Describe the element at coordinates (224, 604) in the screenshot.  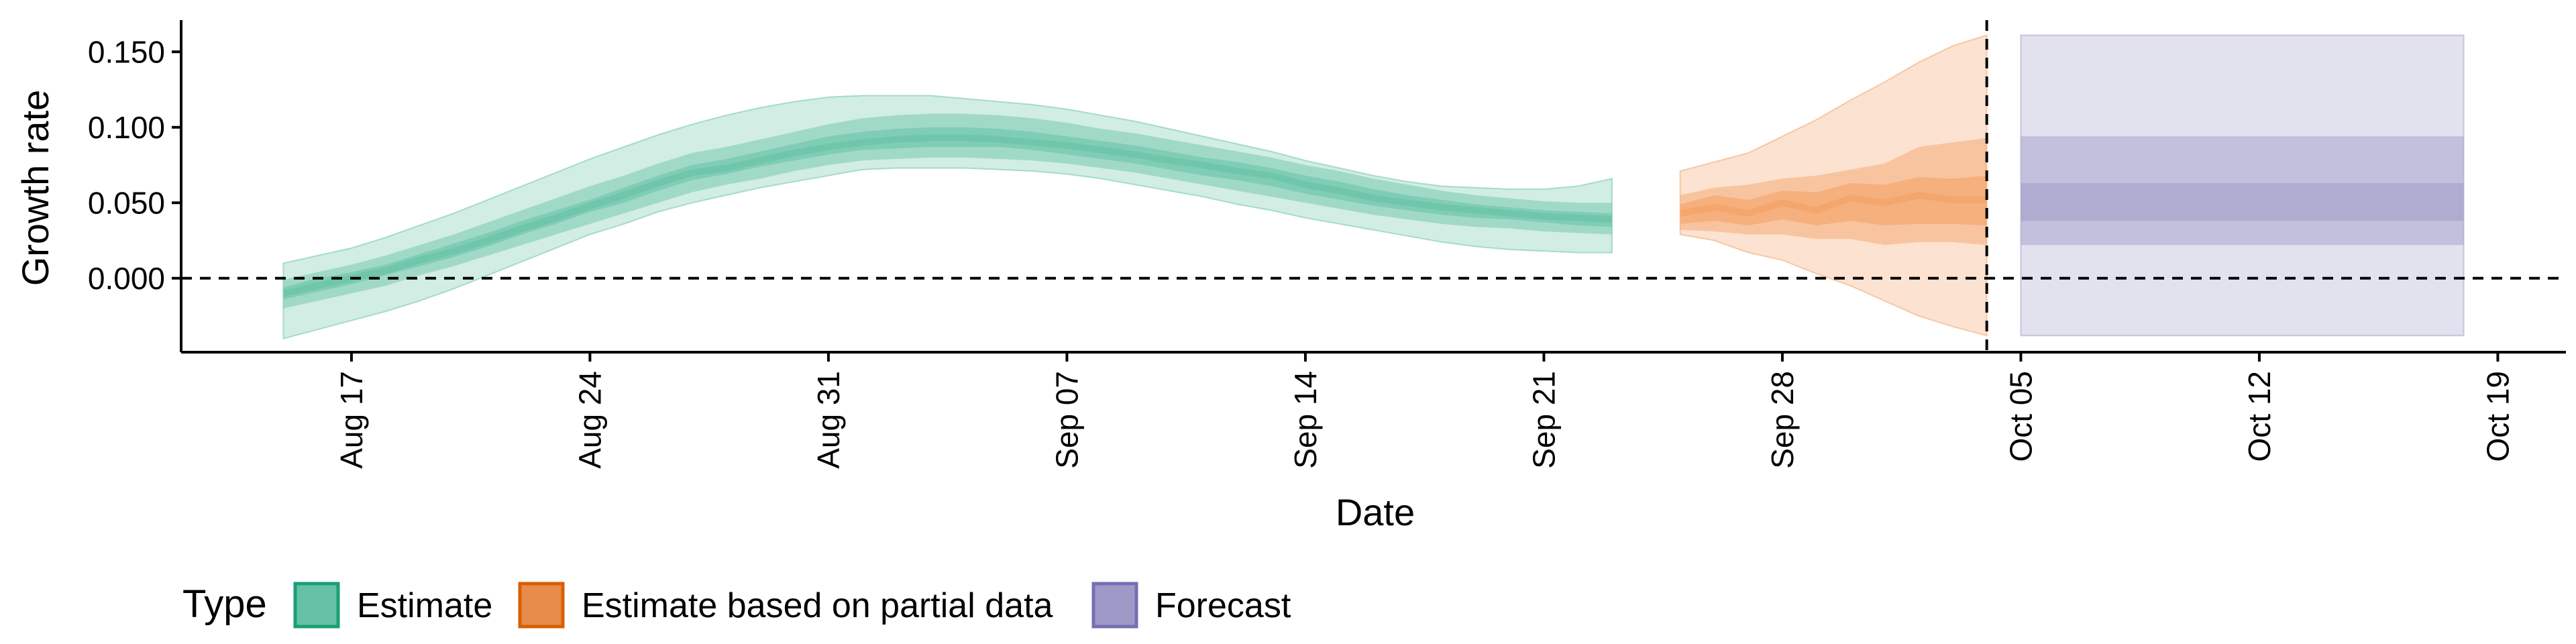
I see `legend-title: Type` at that location.